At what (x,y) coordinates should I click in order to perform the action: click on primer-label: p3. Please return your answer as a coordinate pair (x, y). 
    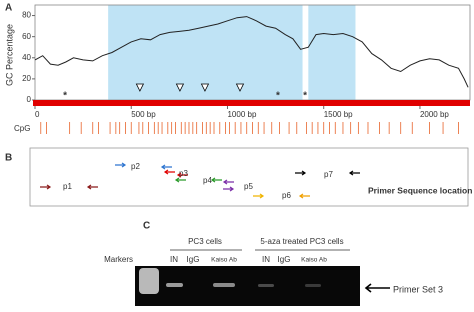
    Looking at the image, I should click on (183, 173).